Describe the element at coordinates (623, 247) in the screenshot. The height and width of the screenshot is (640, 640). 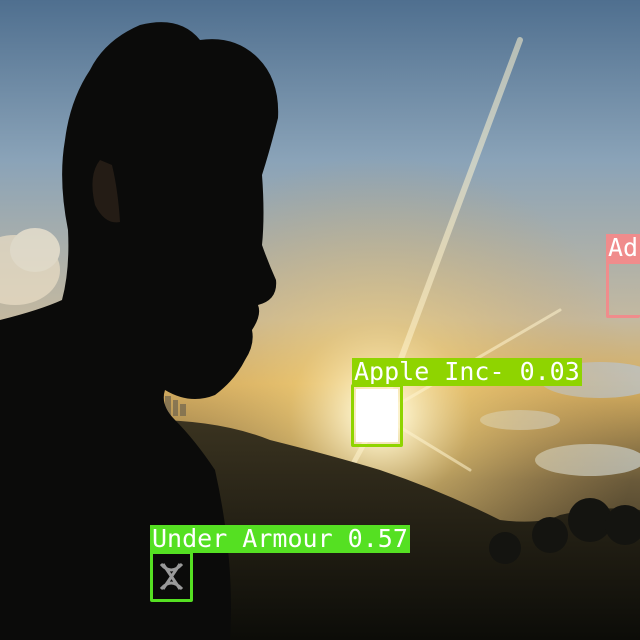
I see `detection-label: Ad` at that location.